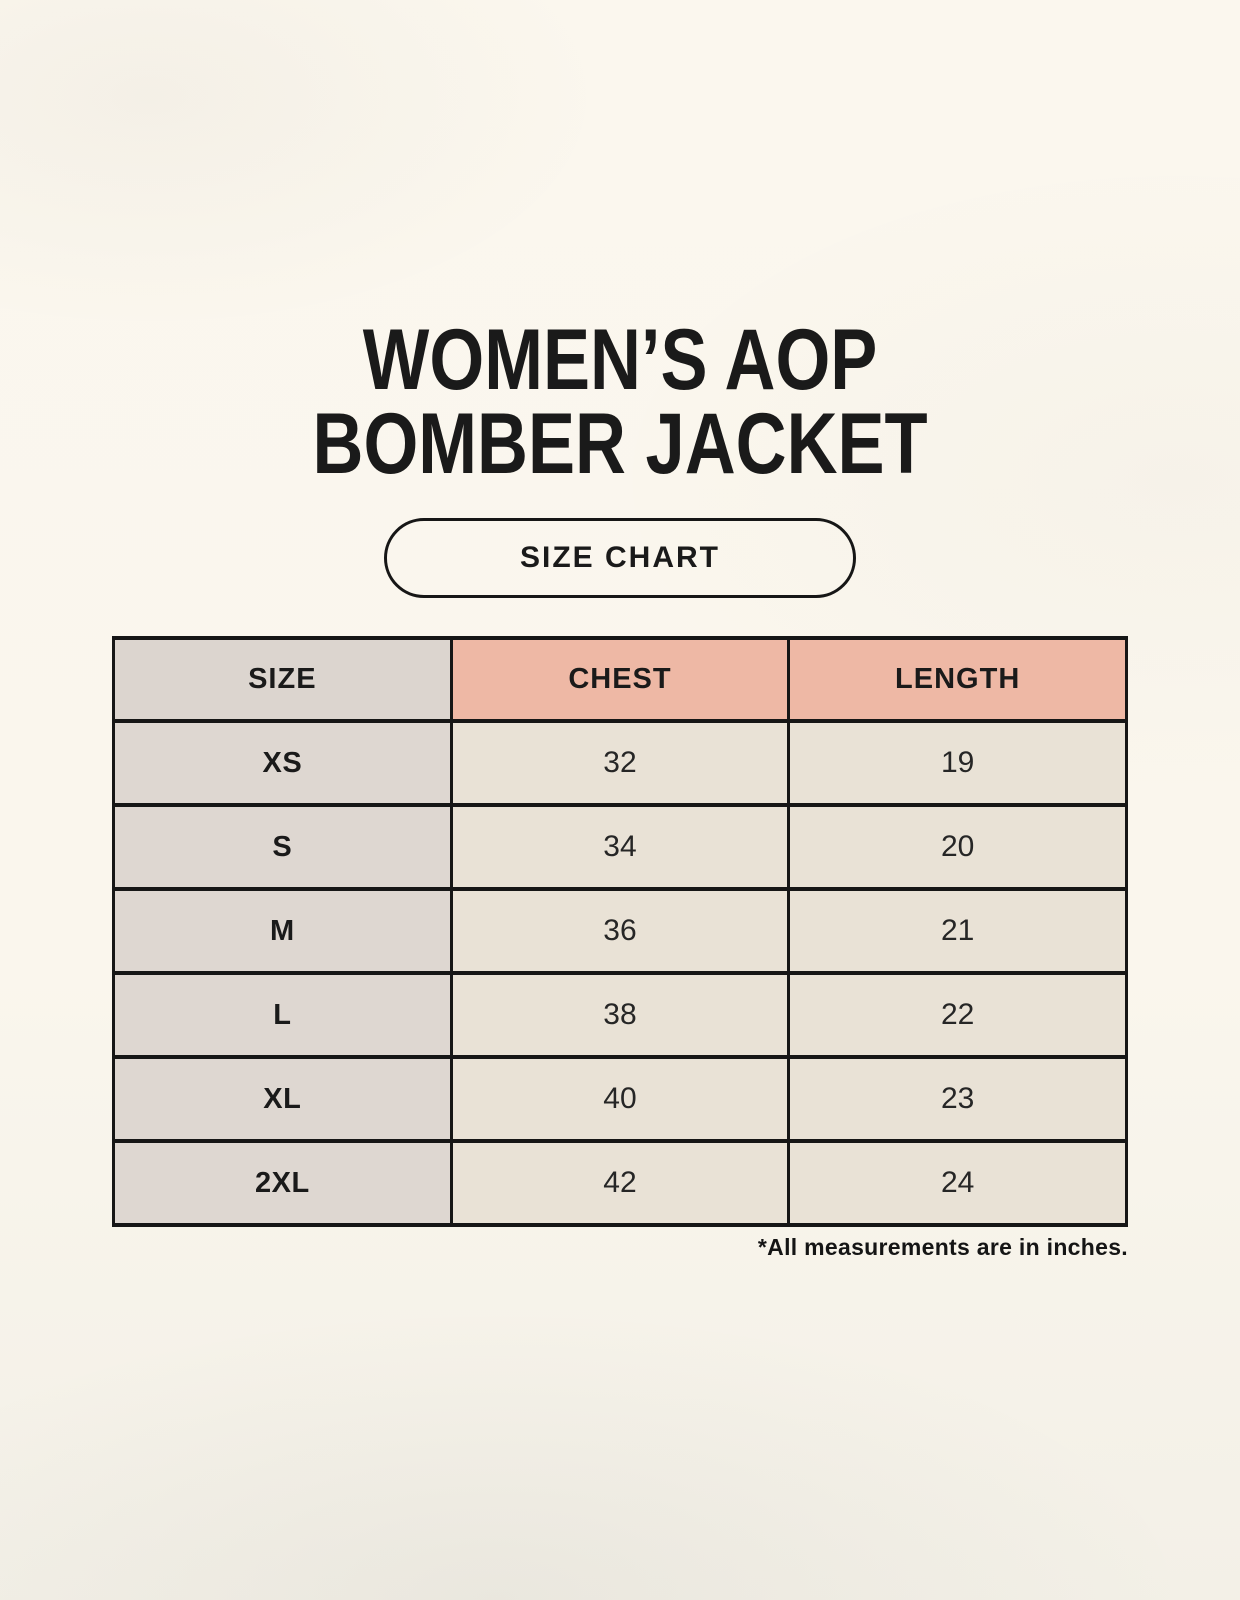 The height and width of the screenshot is (1600, 1240). I want to click on page-title: WOMEN’S AOP BOMBER JACKET, so click(619, 402).